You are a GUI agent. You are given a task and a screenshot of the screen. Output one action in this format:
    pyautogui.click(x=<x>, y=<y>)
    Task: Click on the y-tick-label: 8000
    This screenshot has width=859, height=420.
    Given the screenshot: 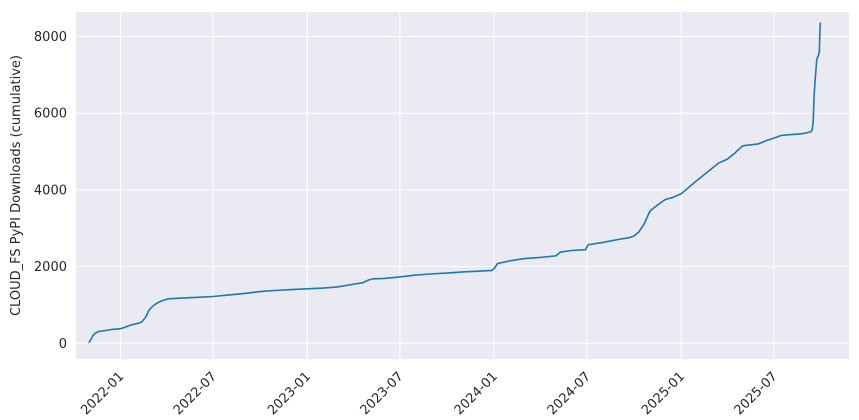 What is the action you would take?
    pyautogui.click(x=50, y=37)
    